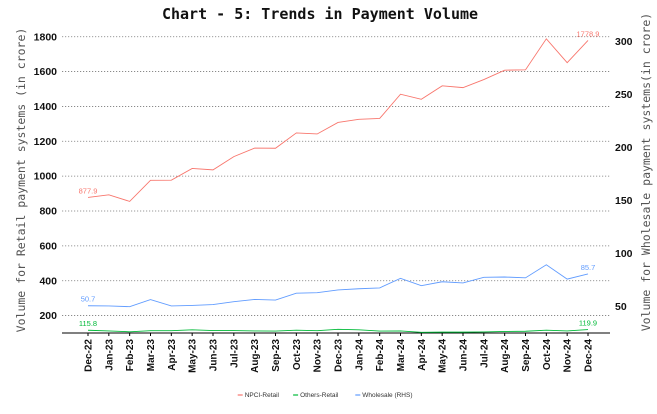 This screenshot has height=414, width=657. What do you see at coordinates (339, 355) in the screenshot?
I see `x-tick-label: Dec-23` at bounding box center [339, 355].